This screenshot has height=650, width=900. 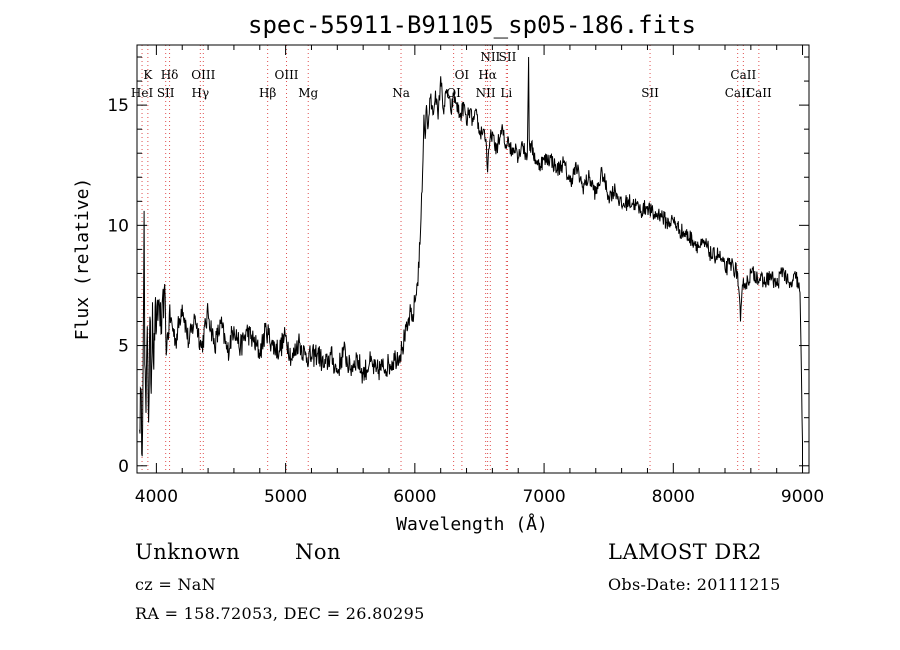 What do you see at coordinates (170, 75) in the screenshot?
I see `line-label-3: Hδ` at bounding box center [170, 75].